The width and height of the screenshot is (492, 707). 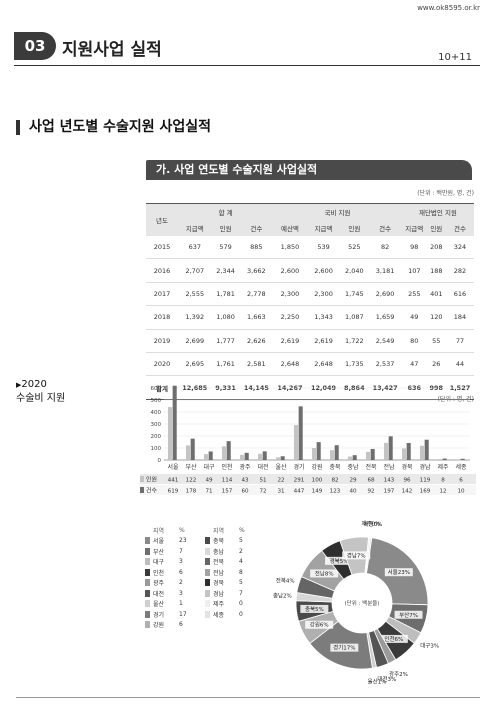 I want to click on group-header-total: 합 계, so click(x=226, y=211).